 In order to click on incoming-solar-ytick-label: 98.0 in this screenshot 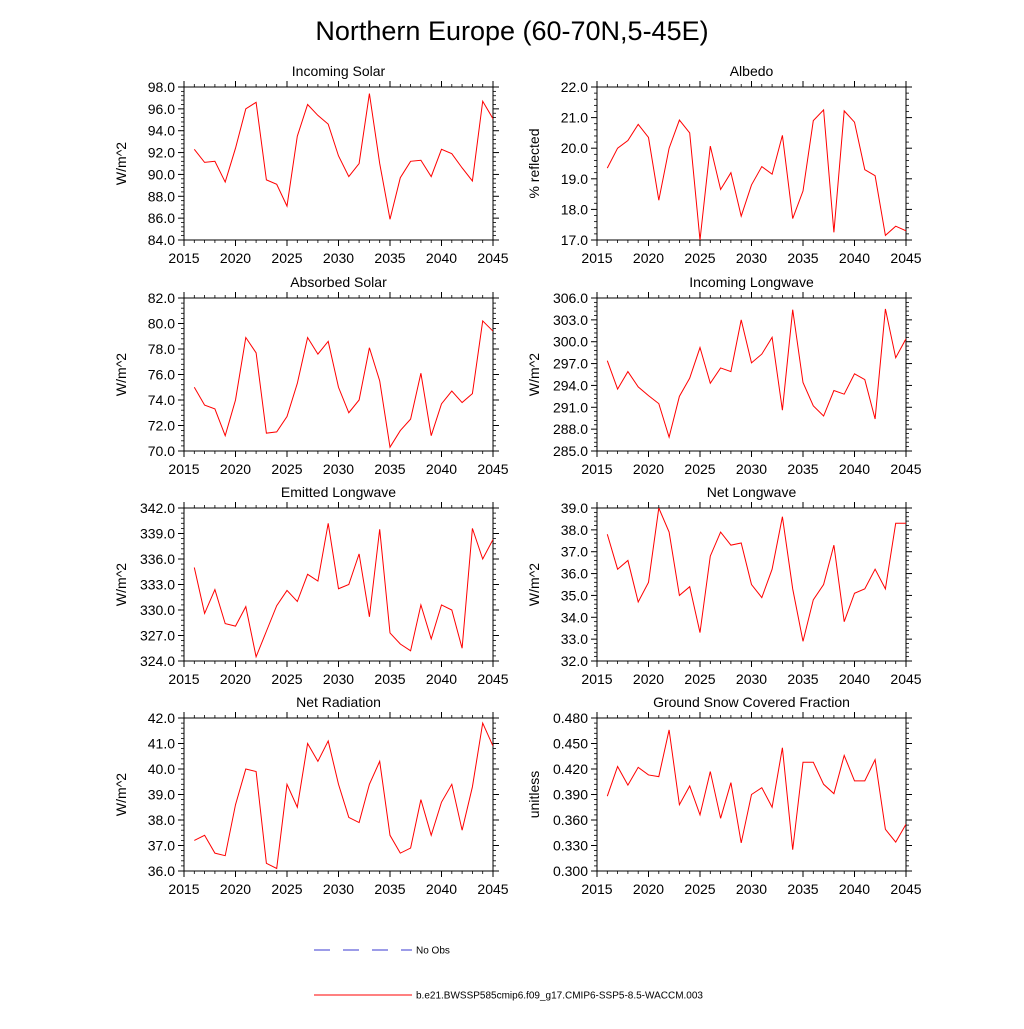, I will do `click(161, 87)`.